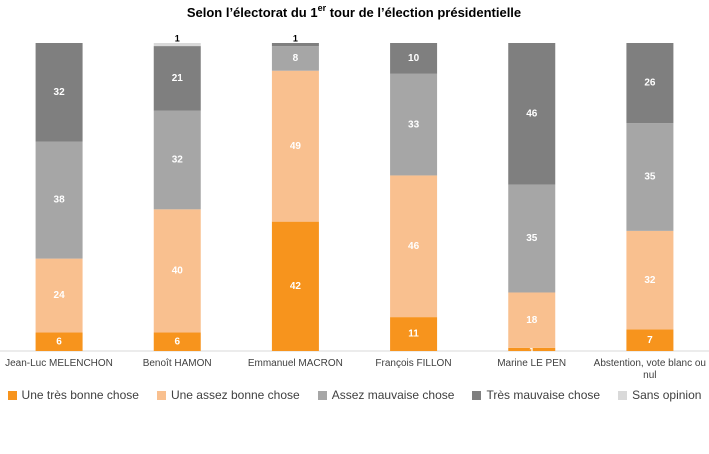 This screenshot has height=454, width=709. I want to click on data-label: 8, so click(296, 58).